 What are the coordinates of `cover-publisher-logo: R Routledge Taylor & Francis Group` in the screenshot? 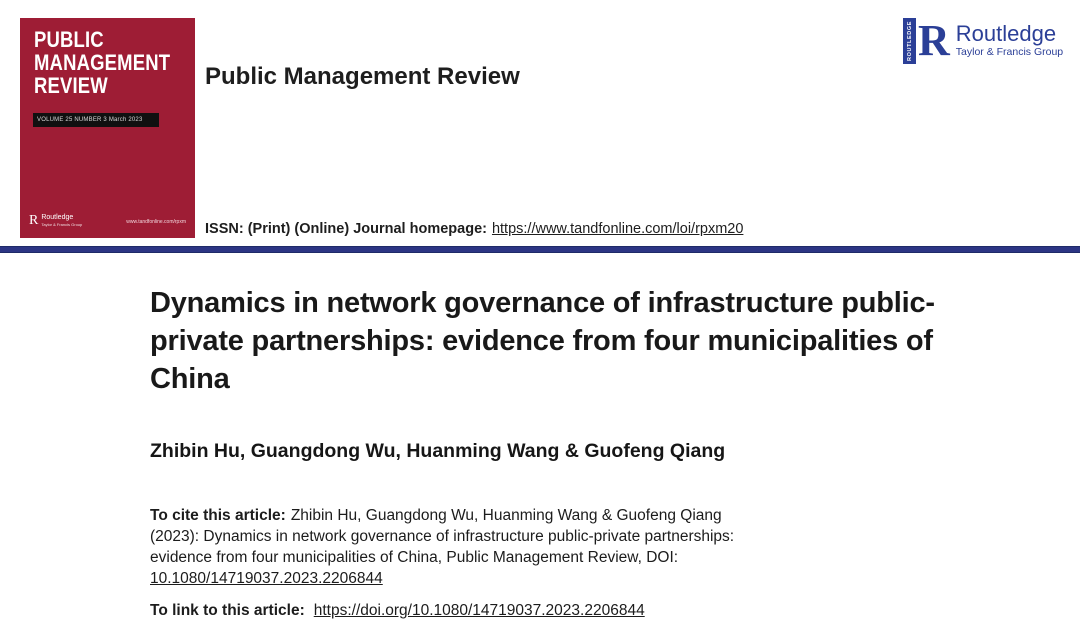 It's located at (55, 221).